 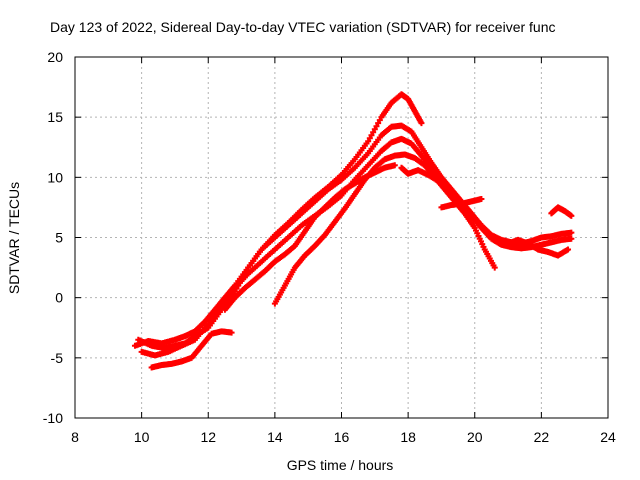 I want to click on x-axis-label: GPS time / hours, so click(x=340, y=465).